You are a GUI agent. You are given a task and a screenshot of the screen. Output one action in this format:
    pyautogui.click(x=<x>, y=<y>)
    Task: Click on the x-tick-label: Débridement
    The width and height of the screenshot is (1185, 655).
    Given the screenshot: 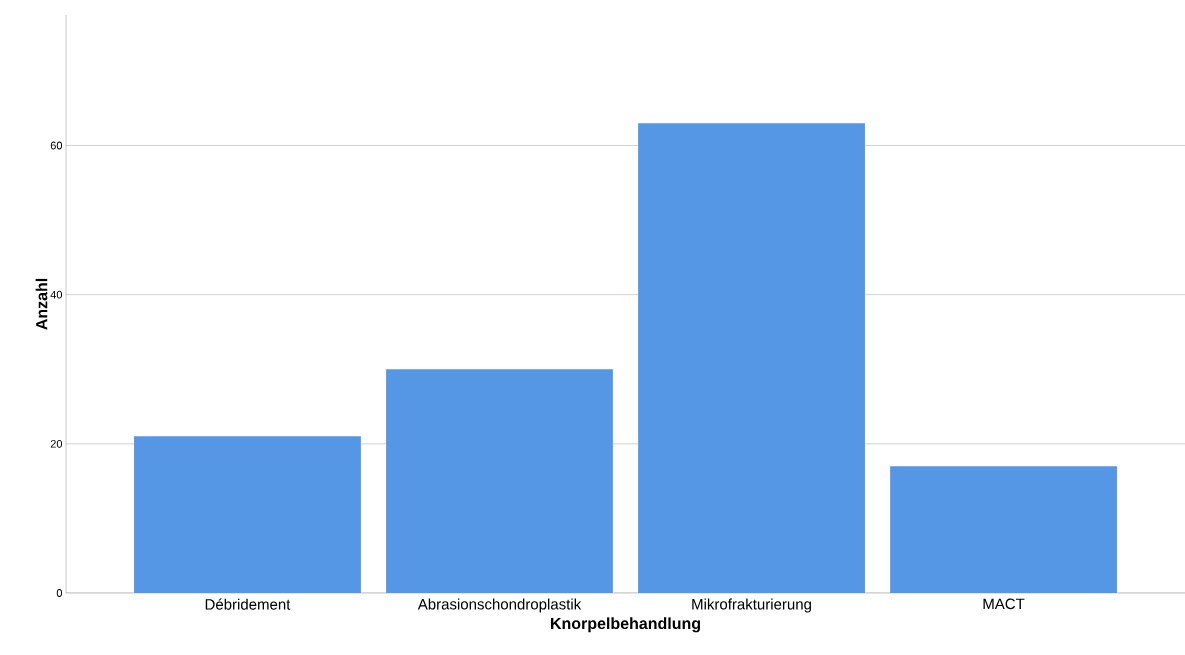 What is the action you would take?
    pyautogui.click(x=248, y=604)
    